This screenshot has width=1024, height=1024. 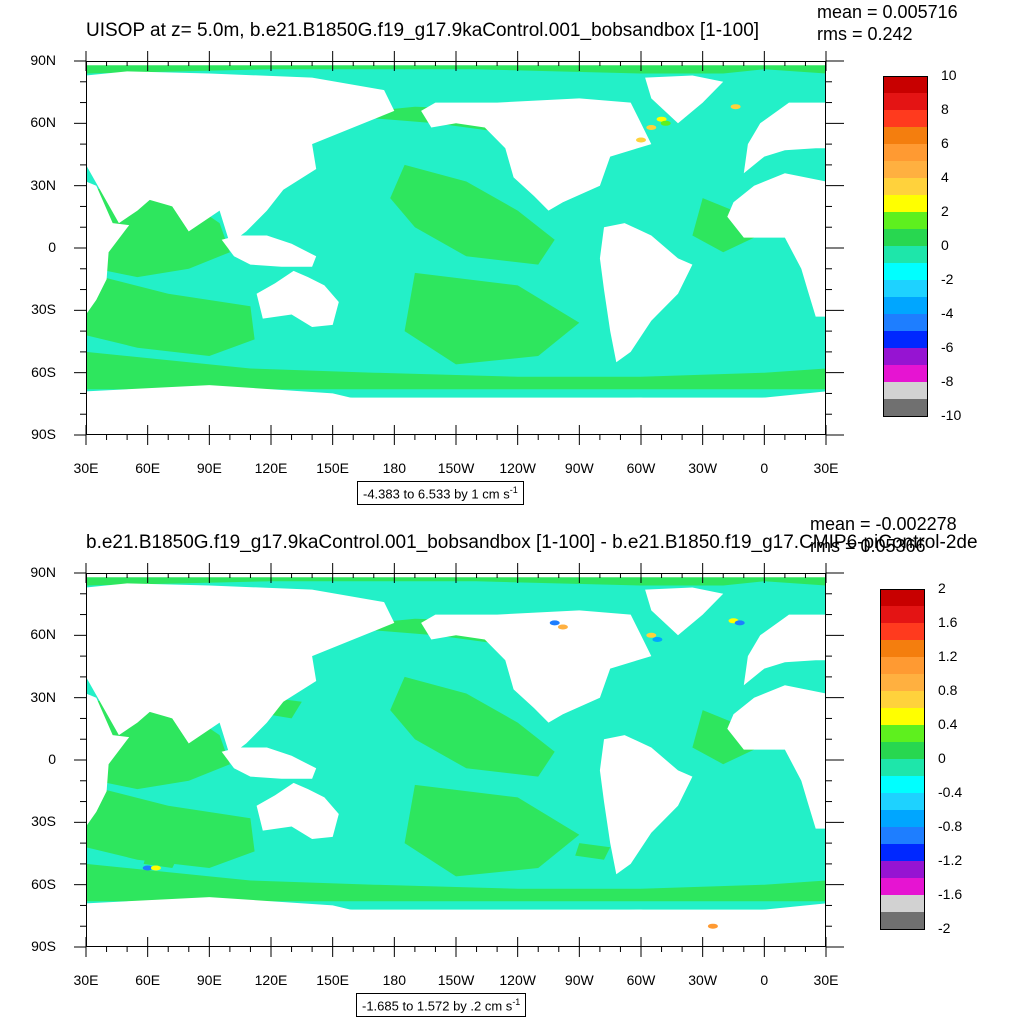 I want to click on contour-range-box: -1.685 to 1.572 by .2 cm s-1, so click(x=441, y=1005).